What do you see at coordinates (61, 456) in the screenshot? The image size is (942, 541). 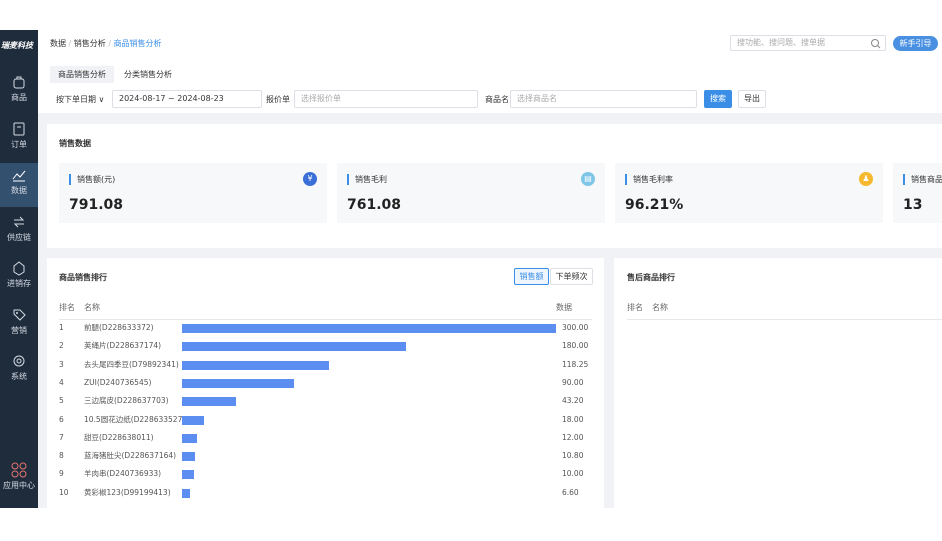 I see `rank: 8` at bounding box center [61, 456].